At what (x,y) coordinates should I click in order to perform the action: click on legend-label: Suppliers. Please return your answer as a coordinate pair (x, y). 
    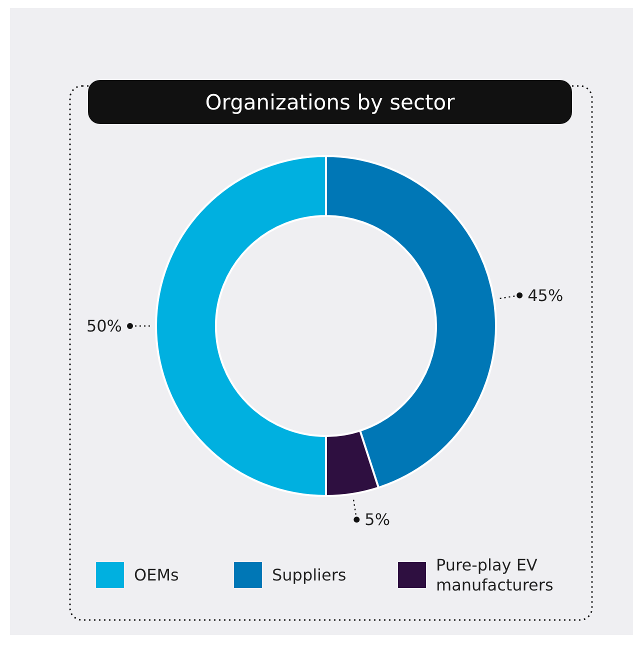
    Looking at the image, I should click on (309, 575).